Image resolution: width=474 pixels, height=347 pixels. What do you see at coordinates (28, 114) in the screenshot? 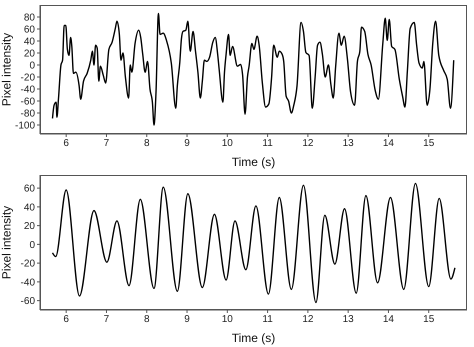
I see `y-tick-label: -80` at bounding box center [28, 114].